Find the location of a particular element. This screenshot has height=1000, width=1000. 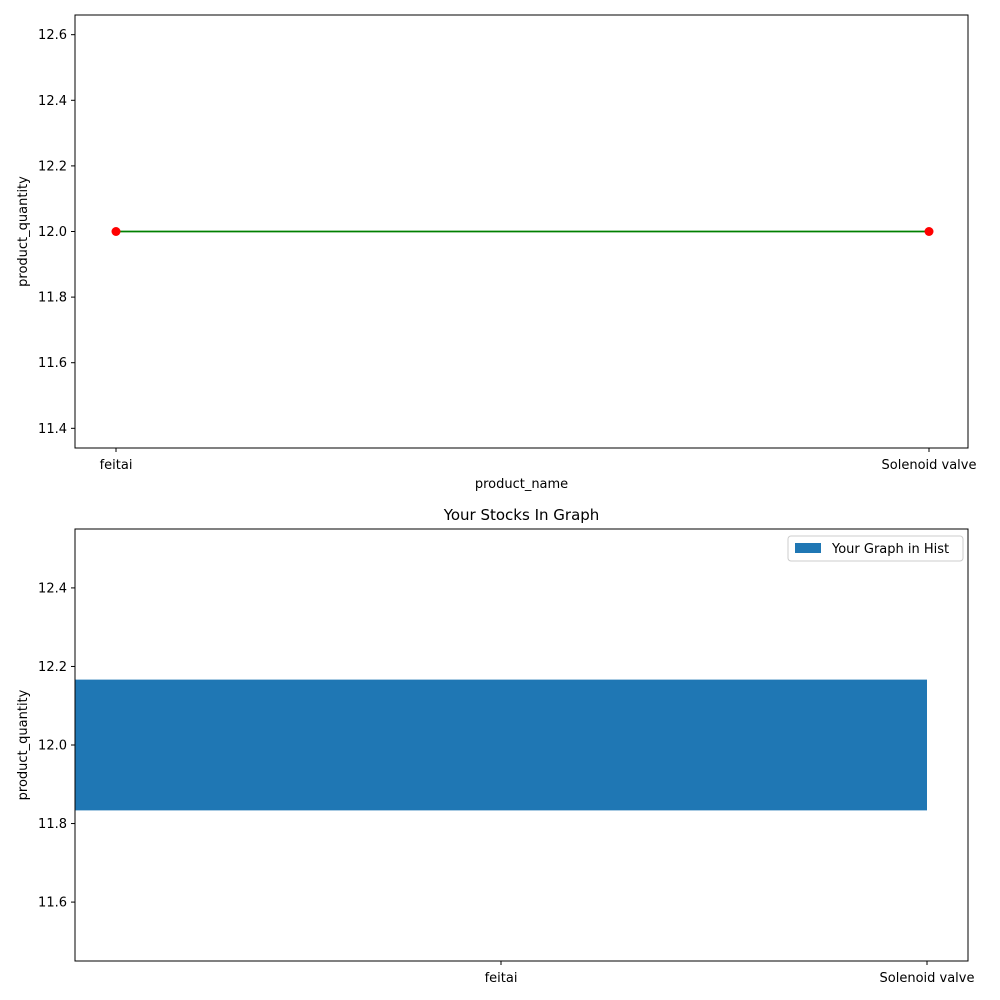

legend: Your Graph in Hist is located at coordinates (875, 548).